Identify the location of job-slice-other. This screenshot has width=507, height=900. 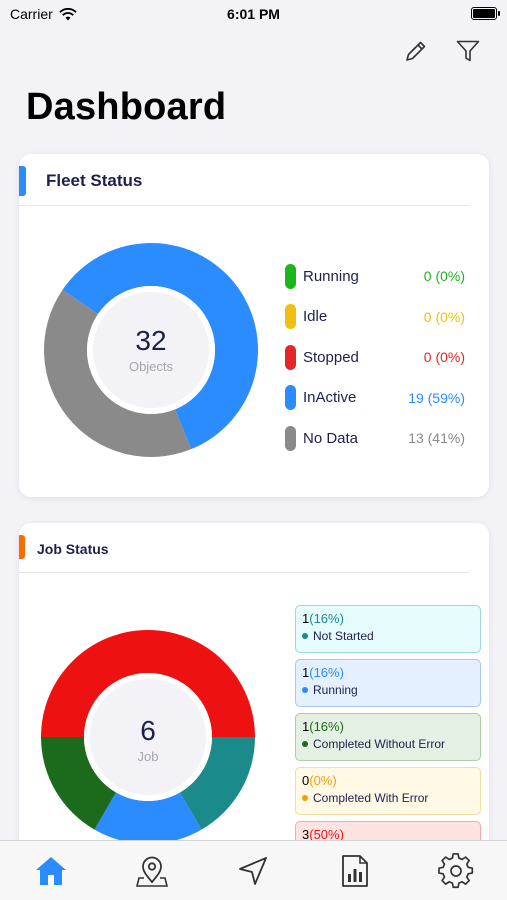
(148, 683).